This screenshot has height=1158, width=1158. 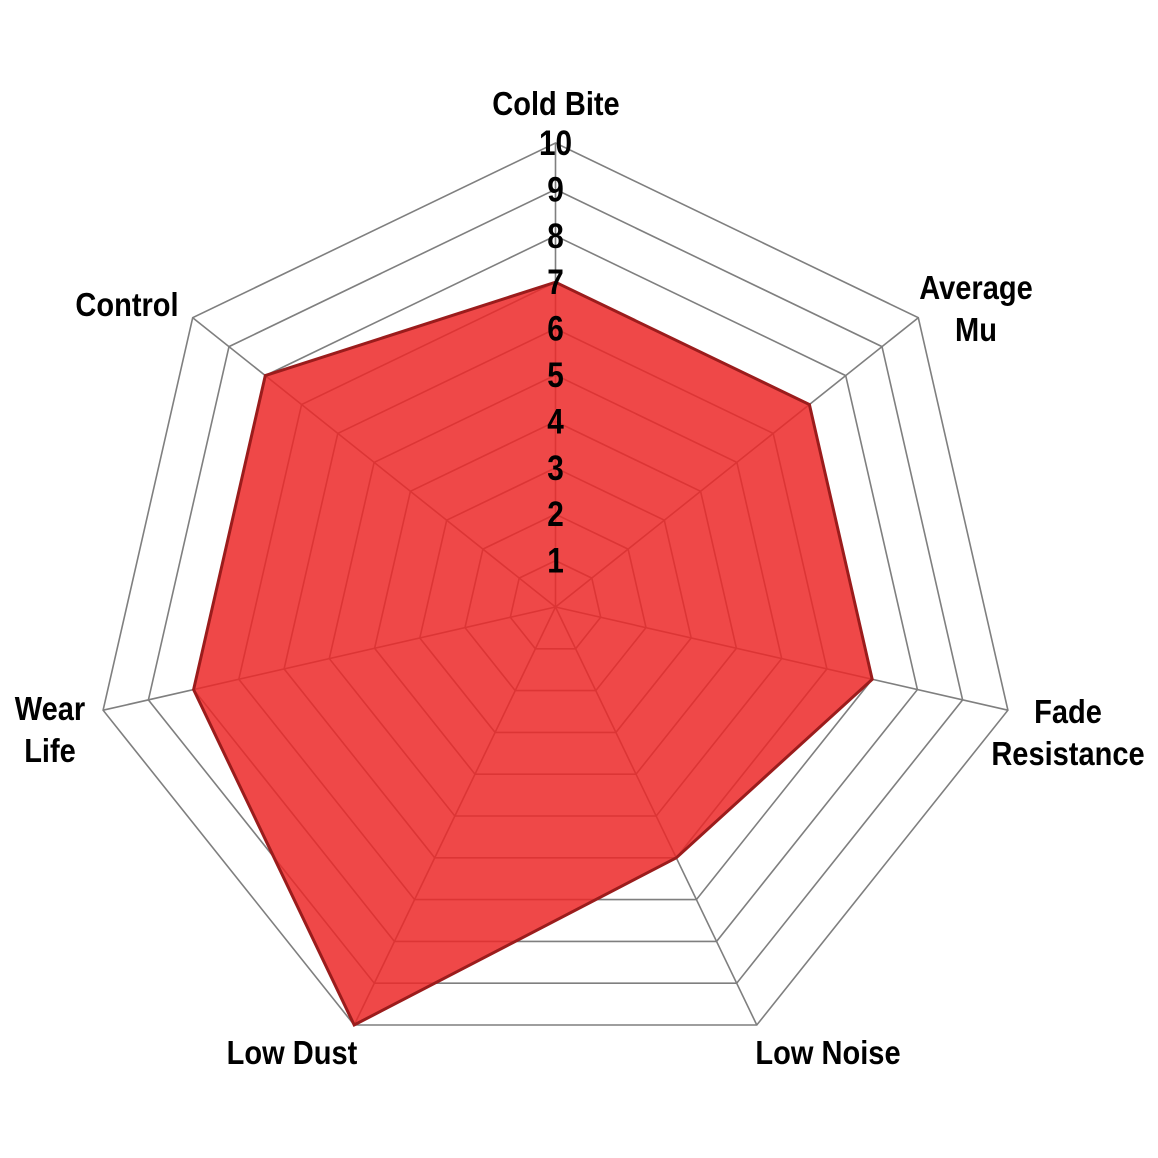 What do you see at coordinates (976, 329) in the screenshot?
I see `axis-label-average-mu-line2: Mu` at bounding box center [976, 329].